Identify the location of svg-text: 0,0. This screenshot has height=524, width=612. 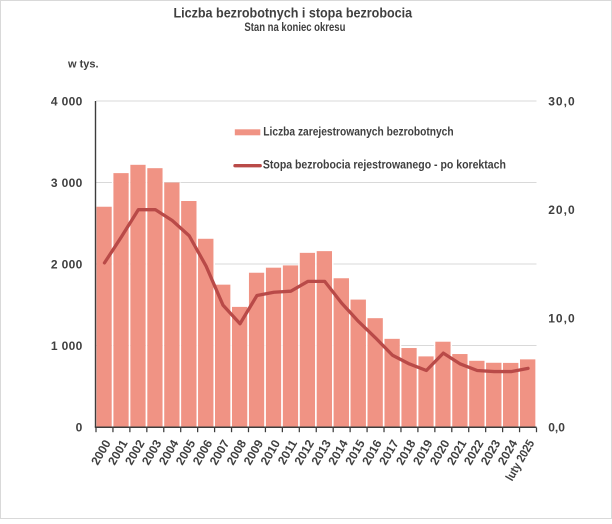
(556, 427).